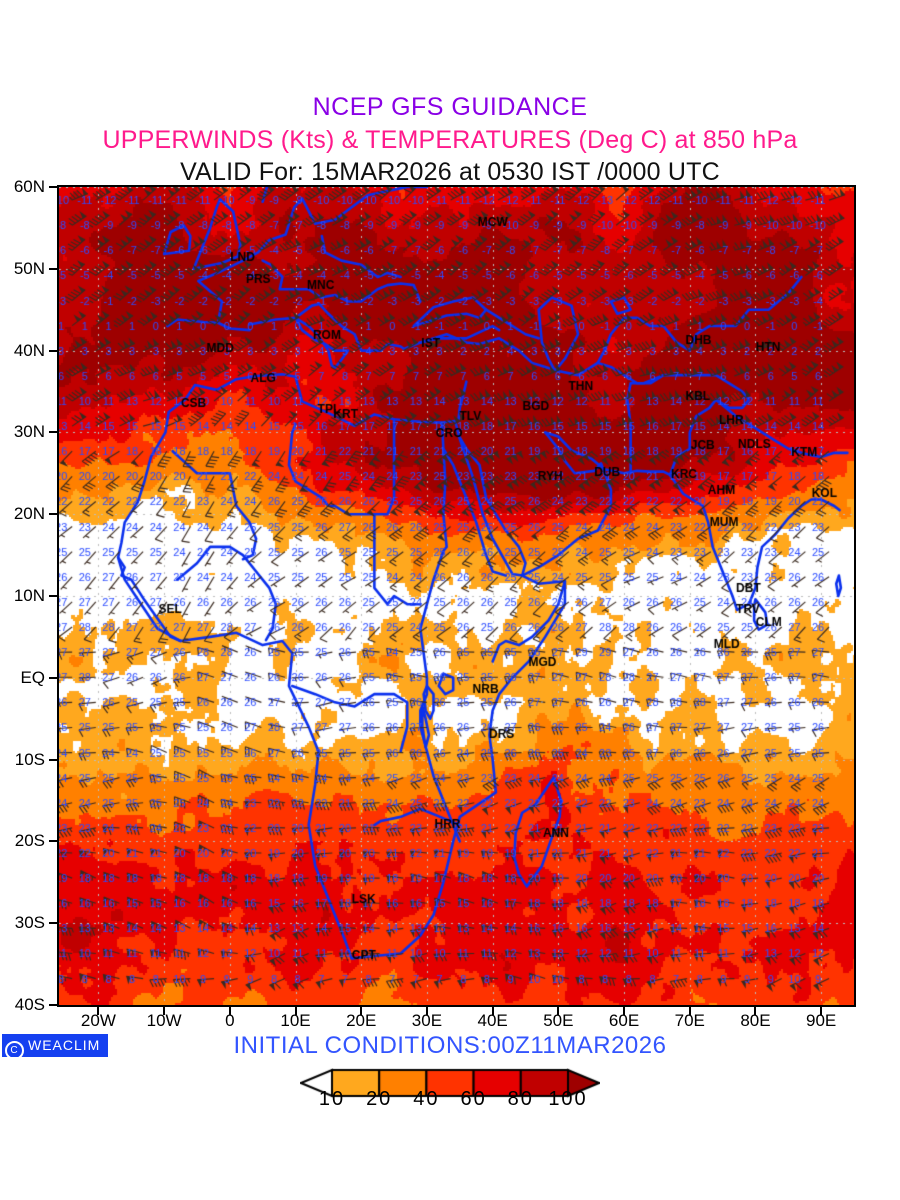 This screenshot has height=1200, width=900. I want to click on lat-tick-label: 20S, so click(29, 841).